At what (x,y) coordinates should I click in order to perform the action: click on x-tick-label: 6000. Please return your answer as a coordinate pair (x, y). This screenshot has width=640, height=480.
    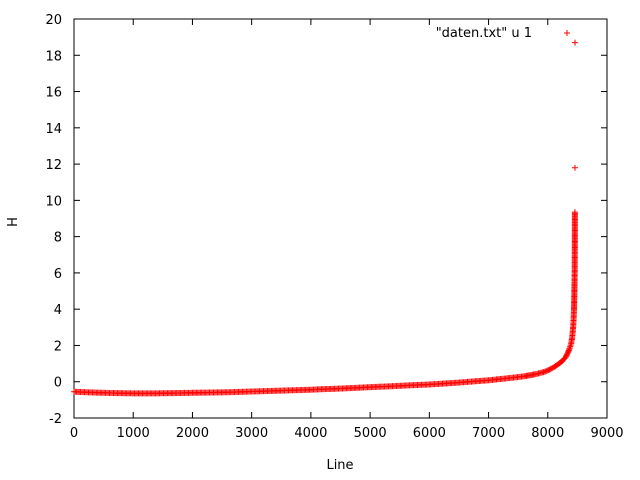
    Looking at the image, I should click on (429, 433).